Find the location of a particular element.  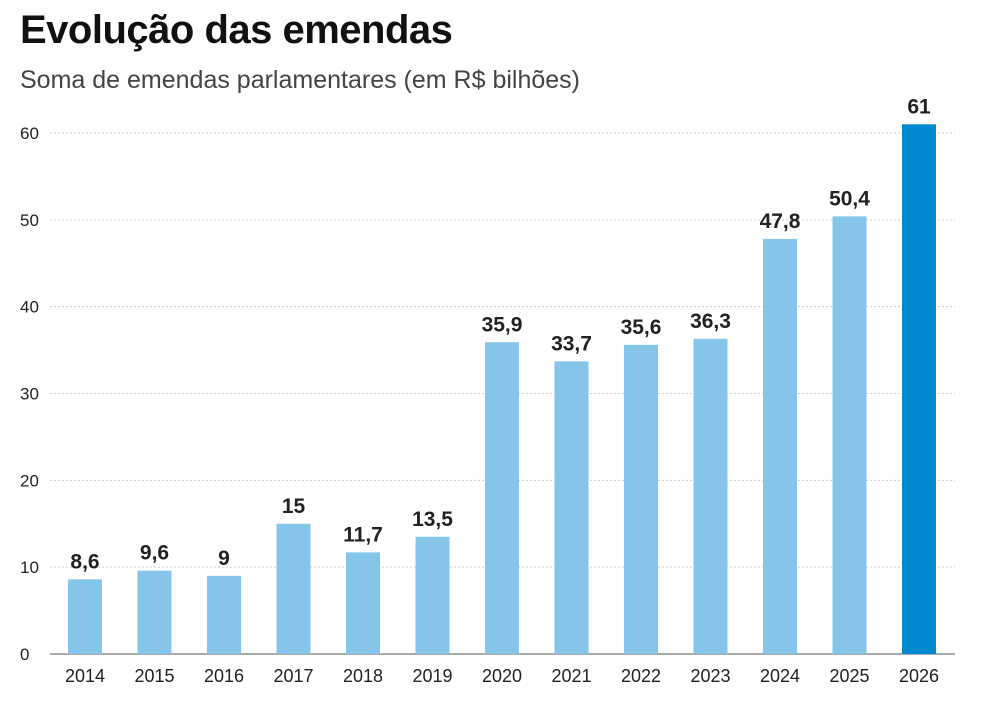

data-label-2016: 9 is located at coordinates (224, 558).